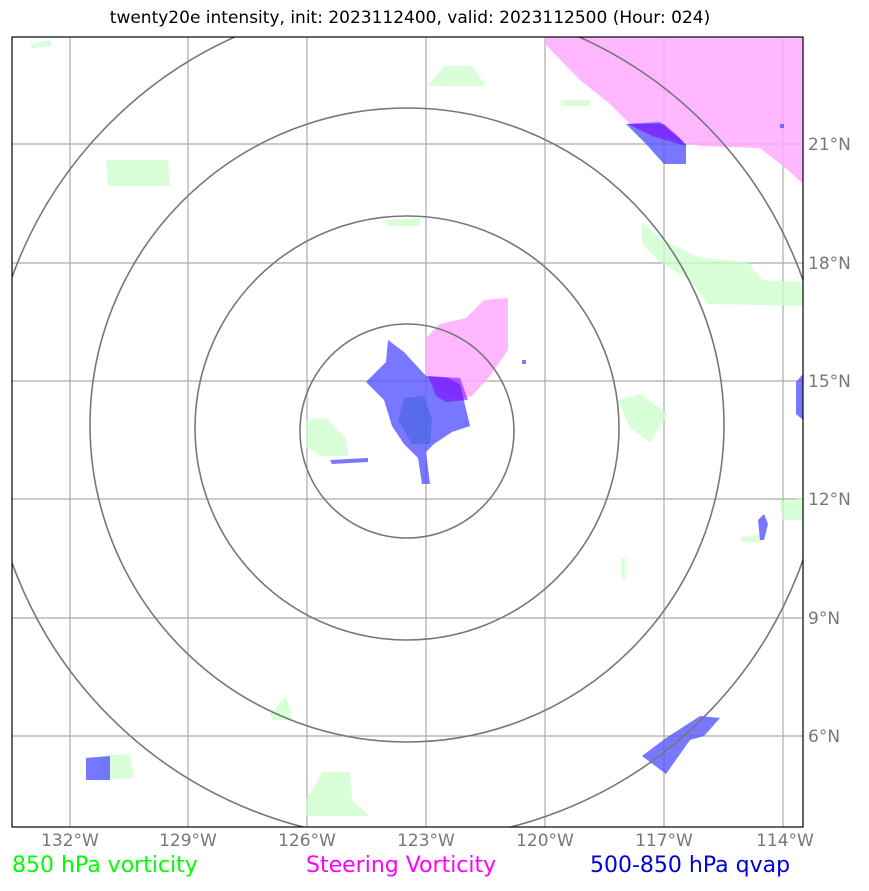 The image size is (869, 891). What do you see at coordinates (829, 500) in the screenshot?
I see `lat-tick-label: 12°N` at bounding box center [829, 500].